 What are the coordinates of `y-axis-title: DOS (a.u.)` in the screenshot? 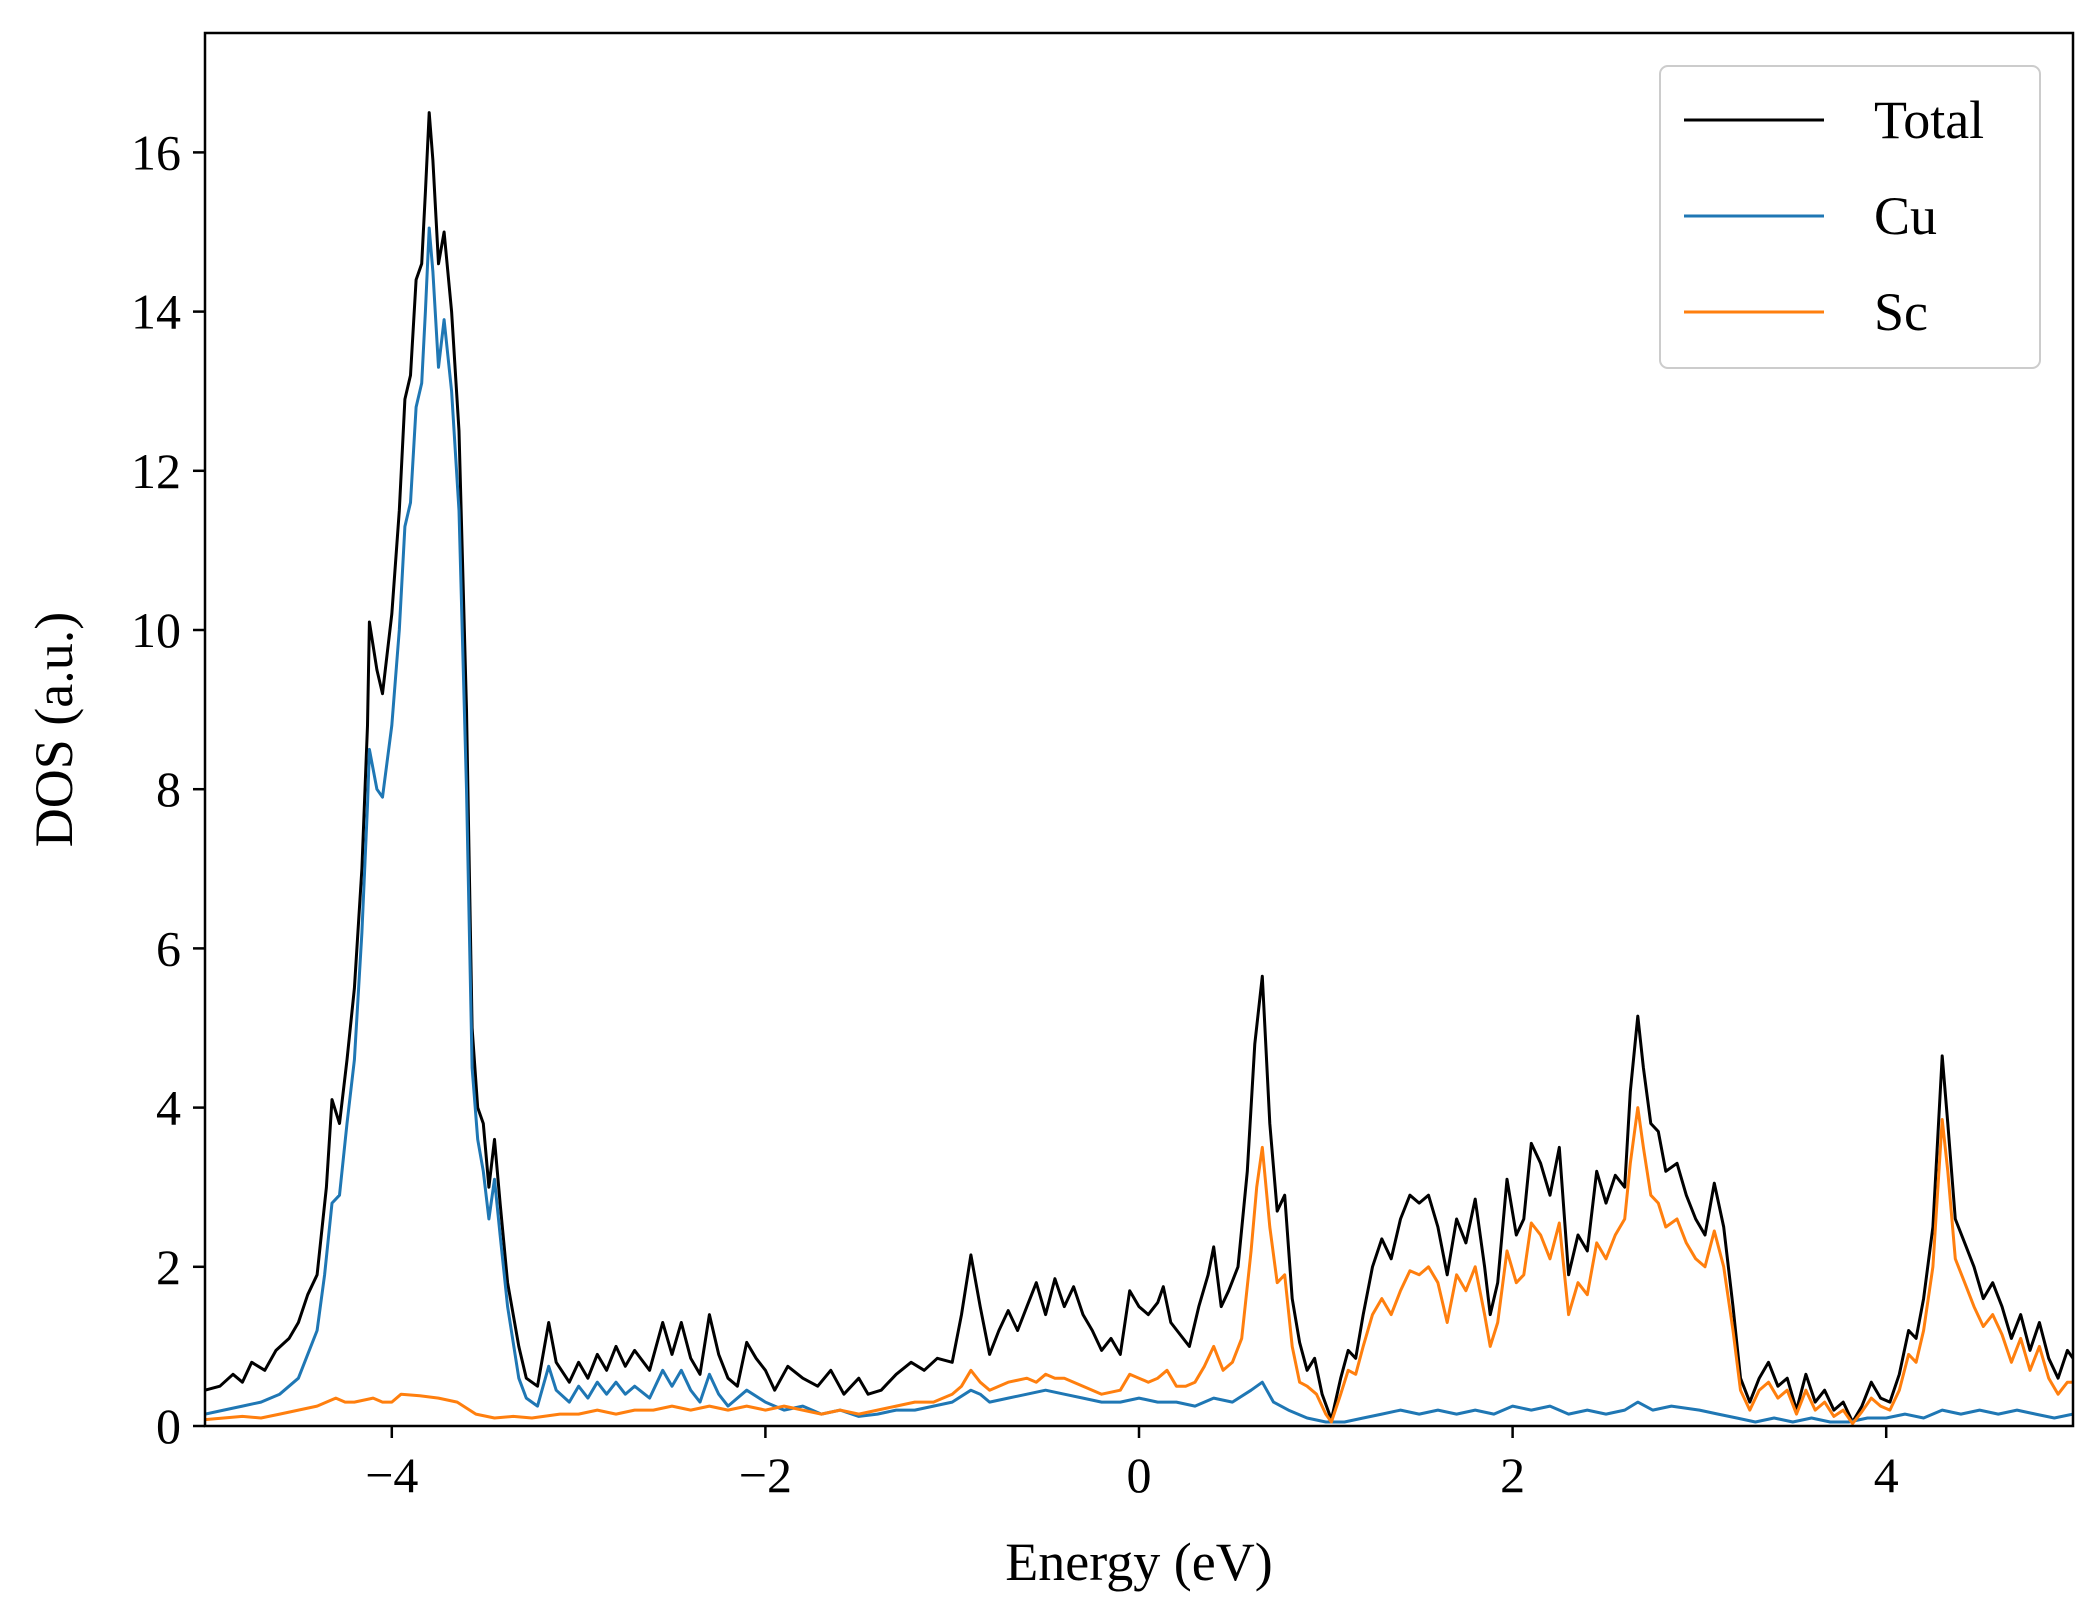 It's located at (54, 729).